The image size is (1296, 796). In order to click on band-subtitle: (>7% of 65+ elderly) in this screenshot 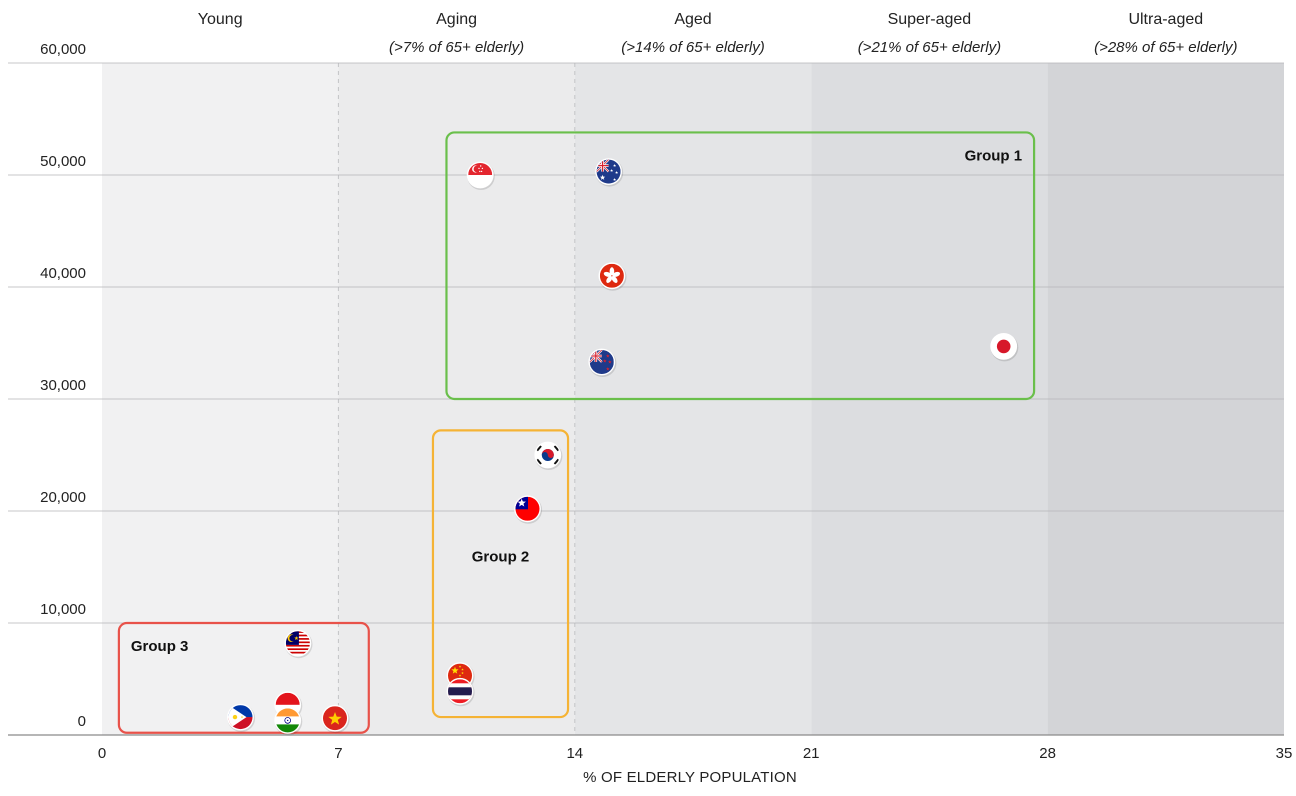, I will do `click(456, 47)`.